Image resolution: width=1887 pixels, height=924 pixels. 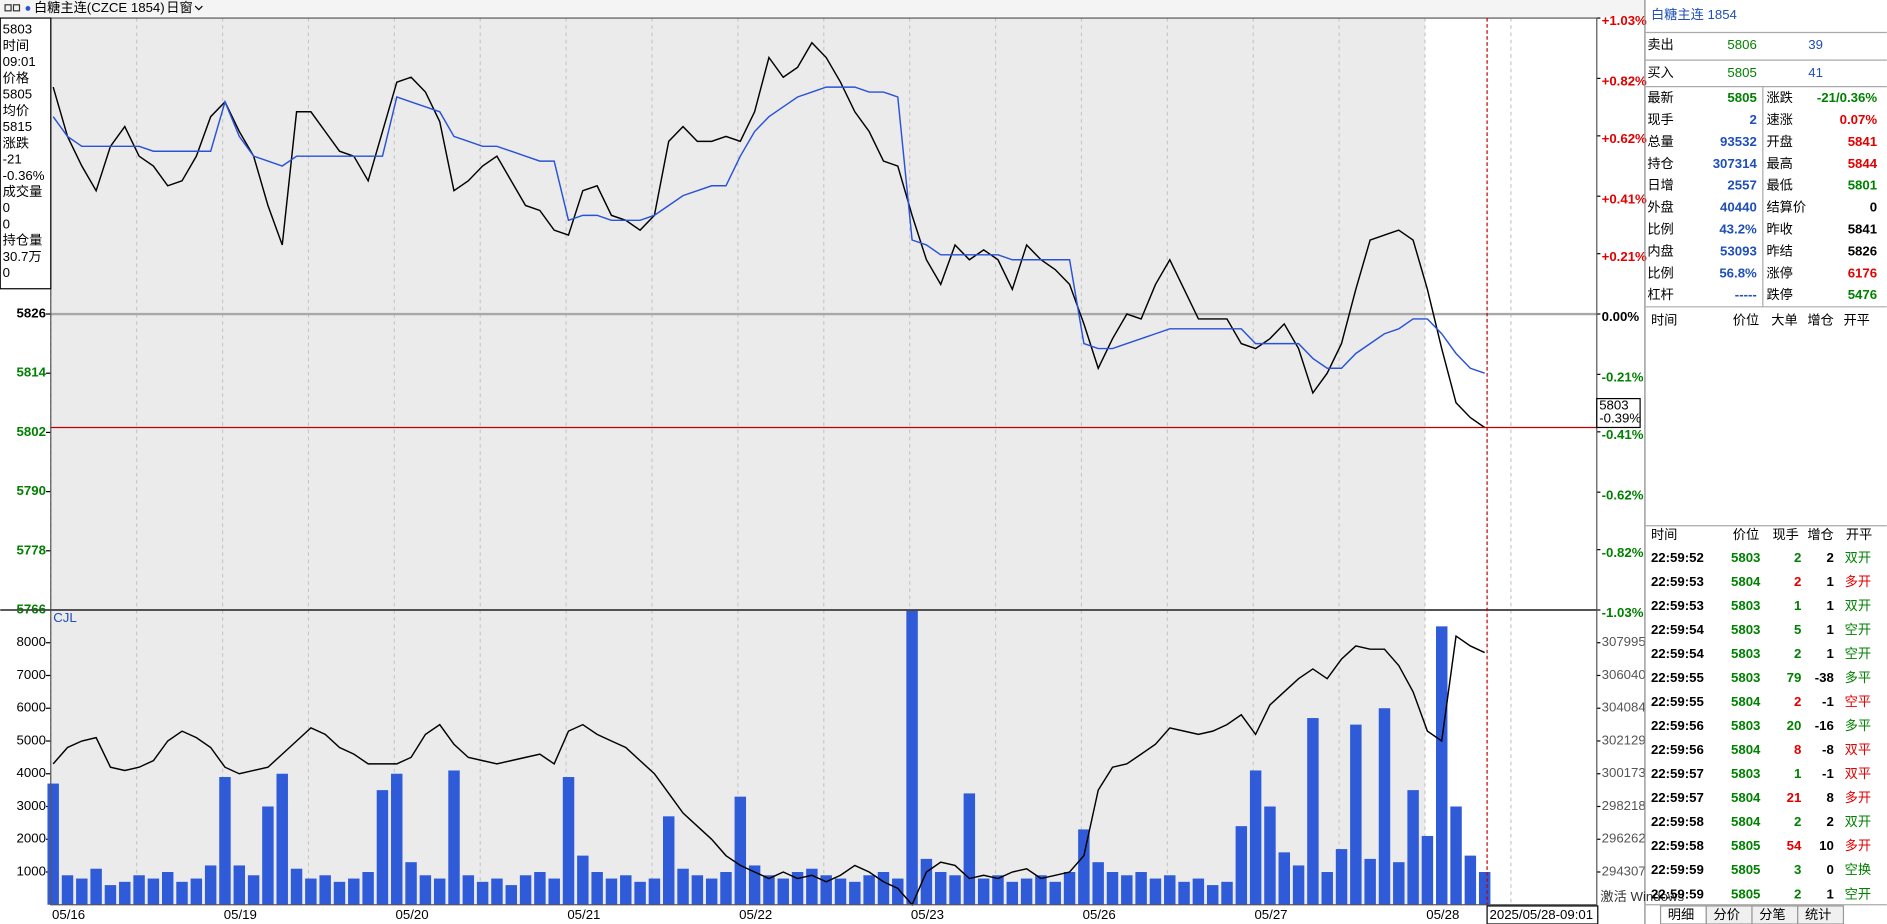 I want to click on quote-label: 涨跌, so click(x=1779, y=97).